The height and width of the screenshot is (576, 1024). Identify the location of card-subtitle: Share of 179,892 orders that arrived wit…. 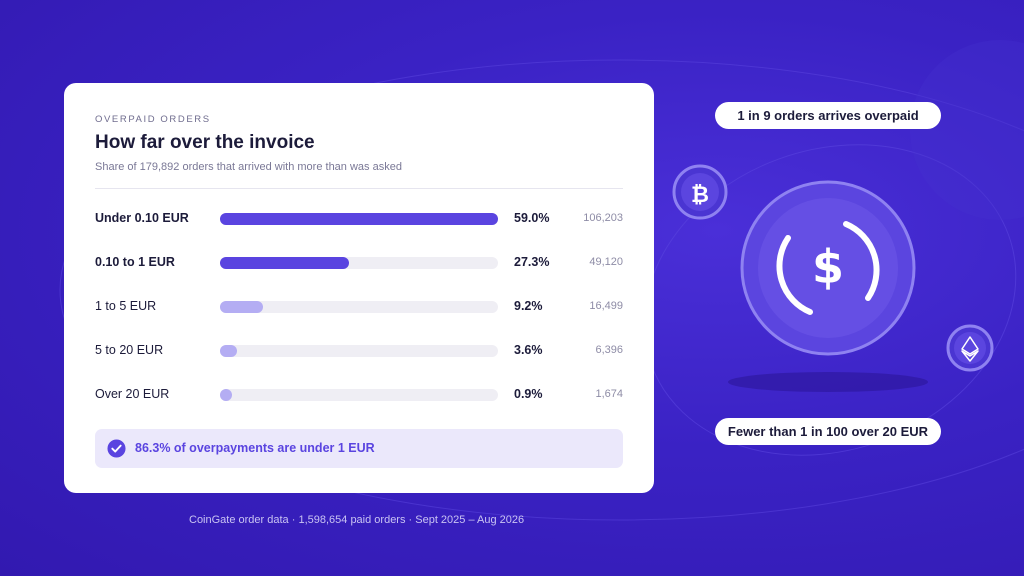
(248, 167).